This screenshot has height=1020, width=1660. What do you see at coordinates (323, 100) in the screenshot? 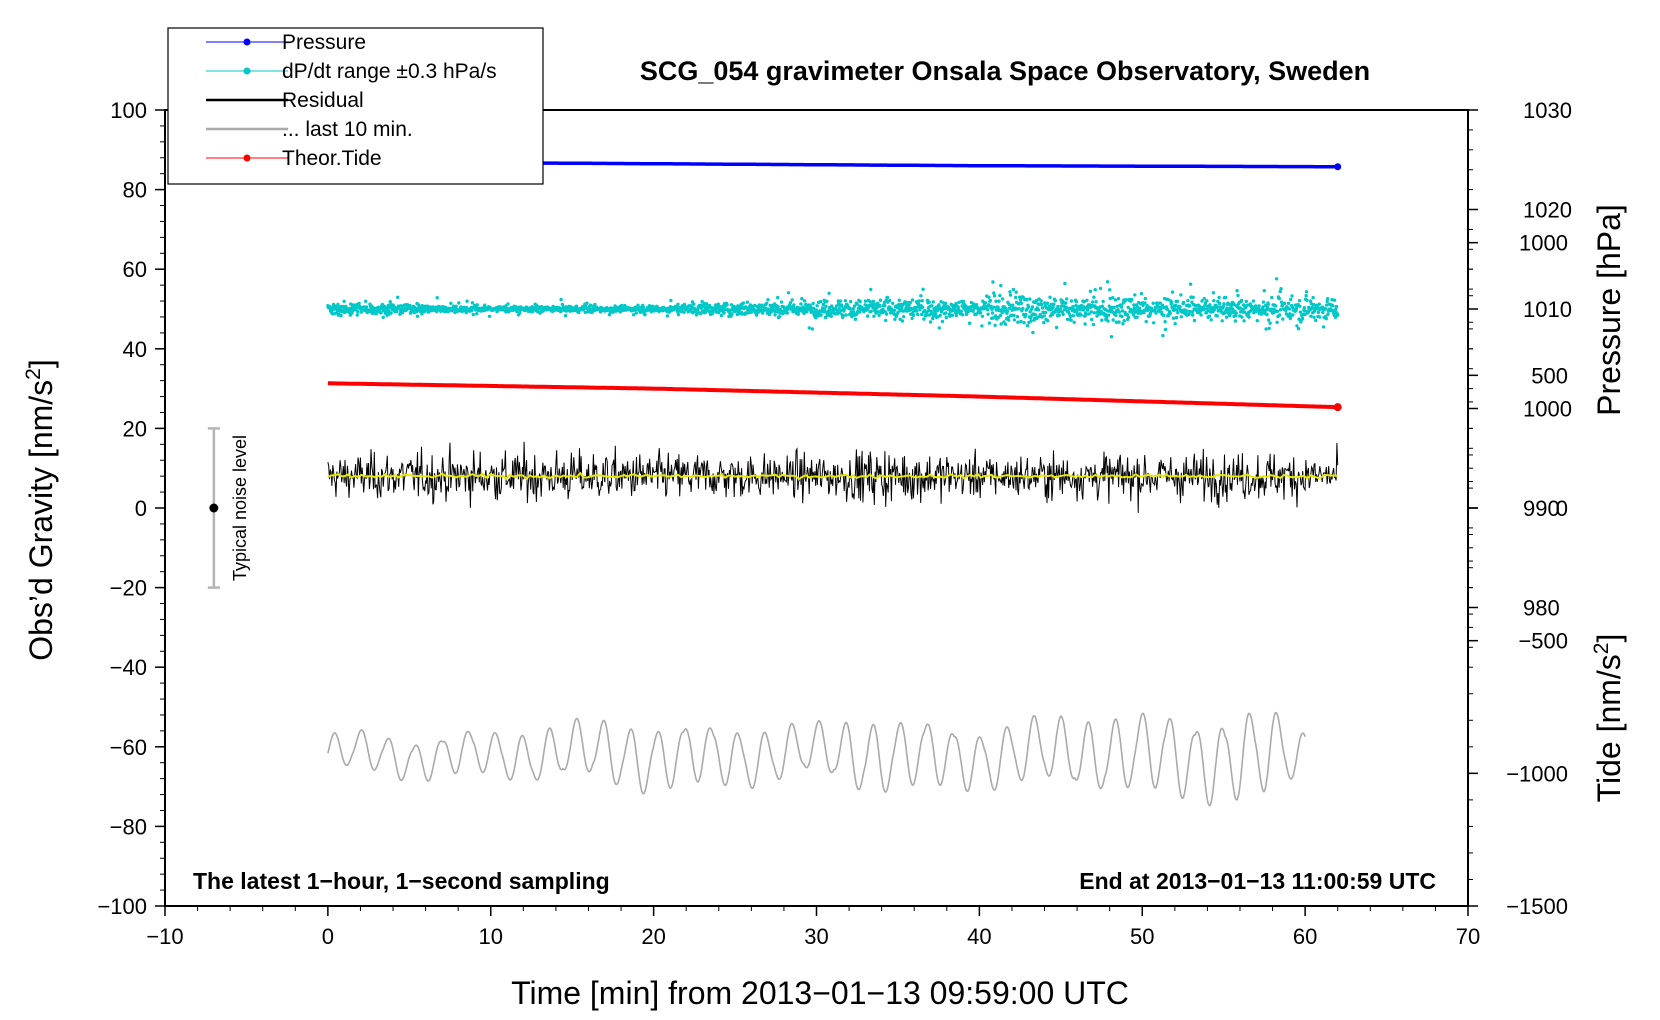
I see `legend-label: Residual` at bounding box center [323, 100].